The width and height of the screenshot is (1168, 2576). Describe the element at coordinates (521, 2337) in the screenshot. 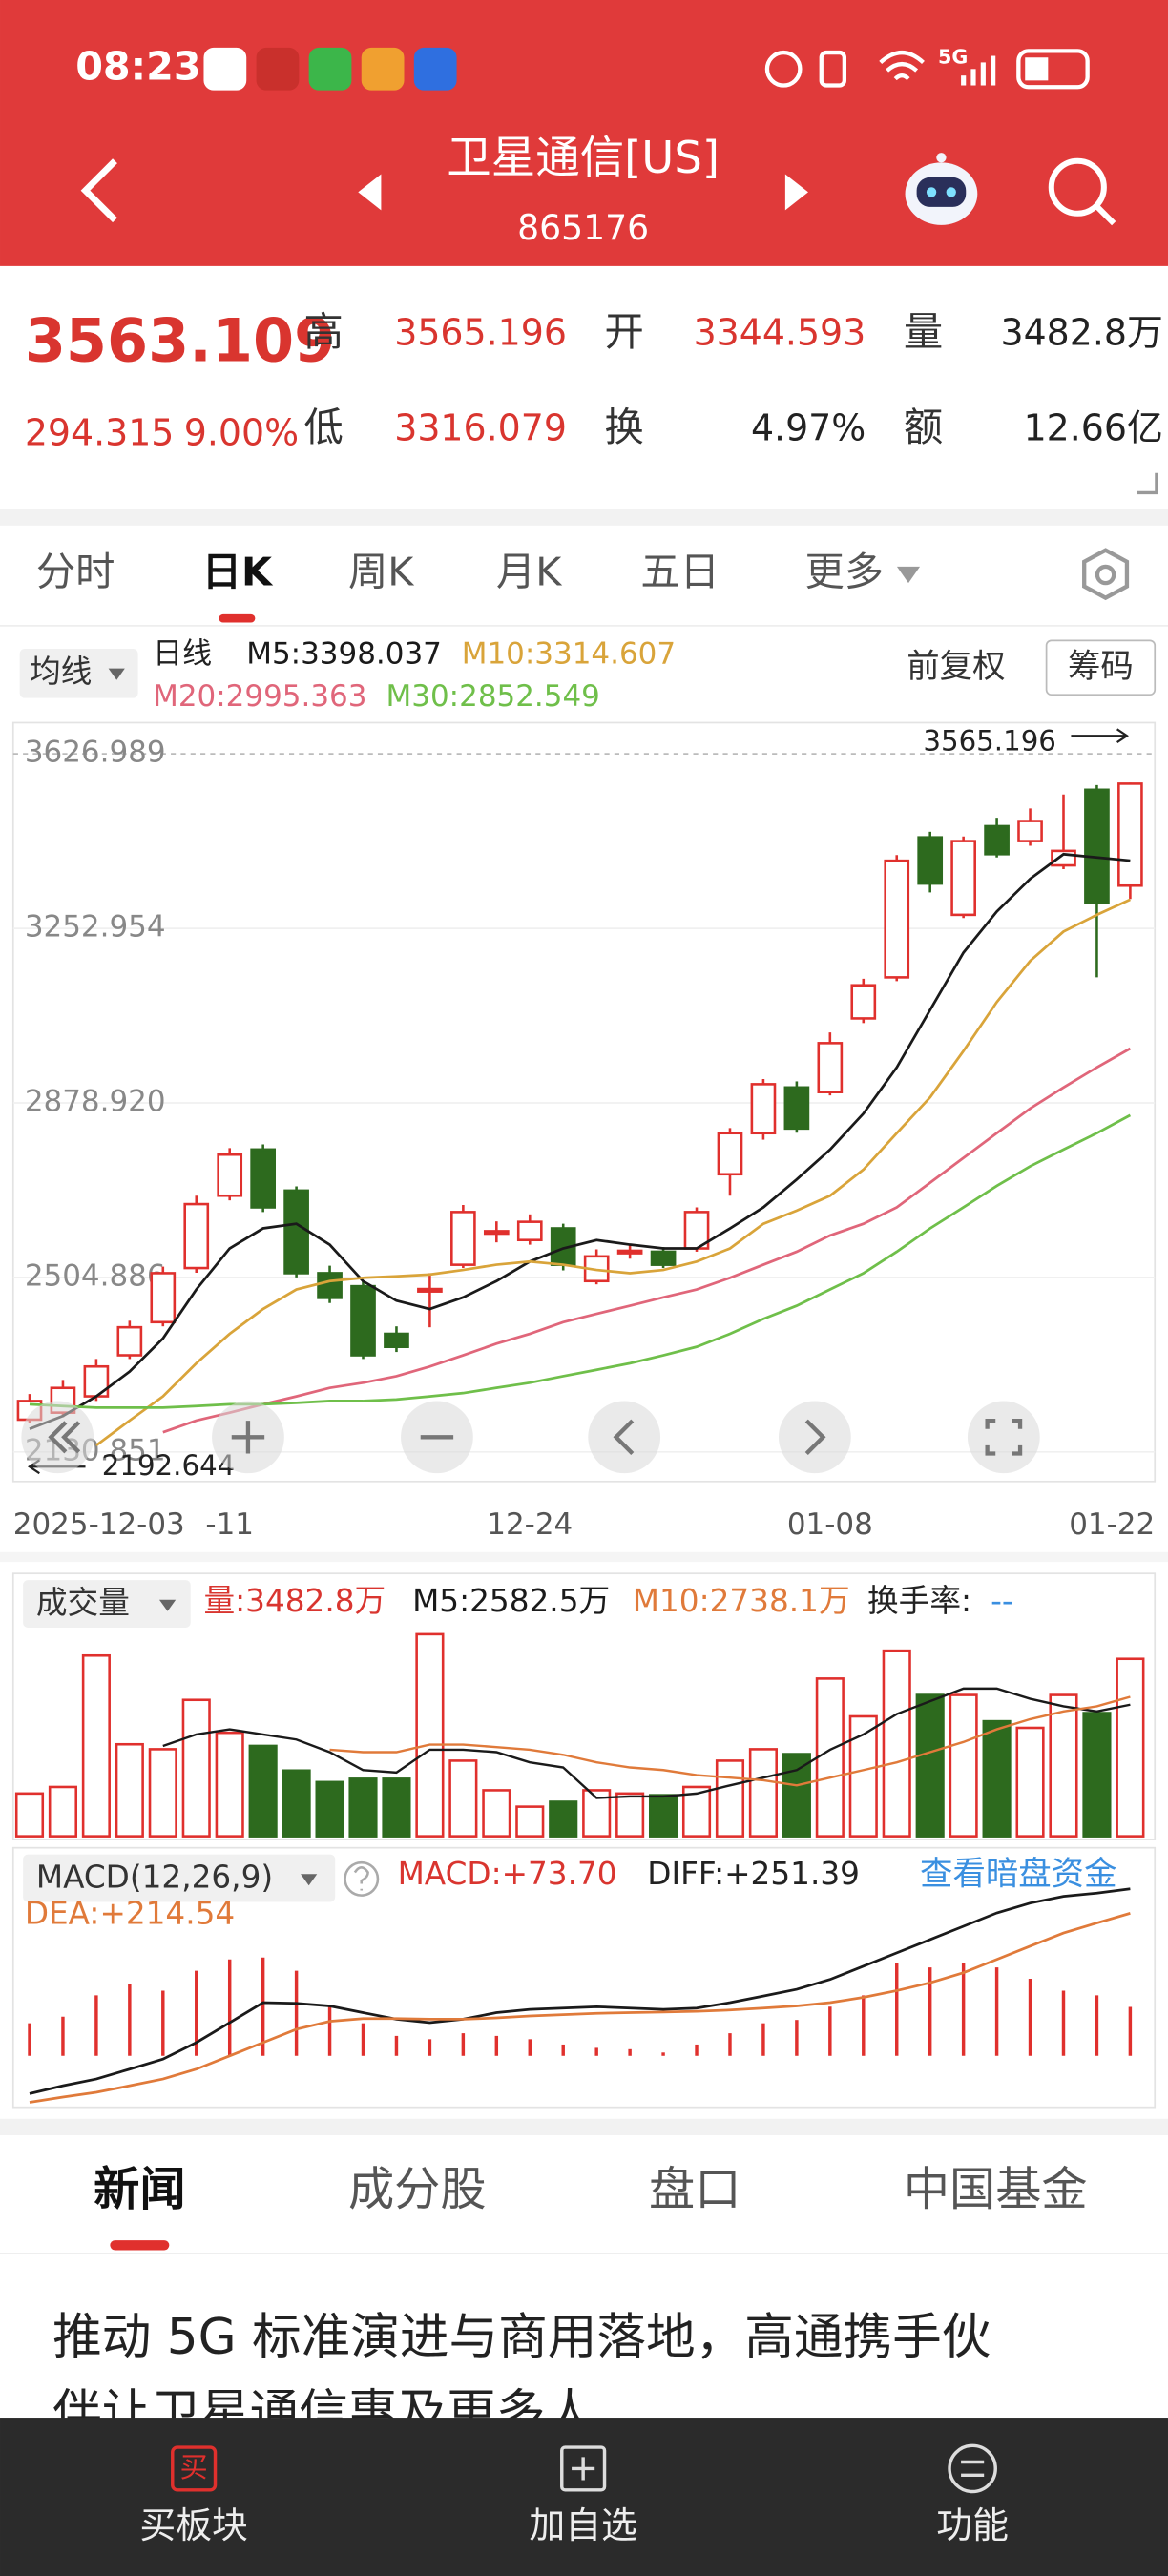

I see `news-headline: 推动 5G 标准演进与商用落地，高通携手伙` at that location.